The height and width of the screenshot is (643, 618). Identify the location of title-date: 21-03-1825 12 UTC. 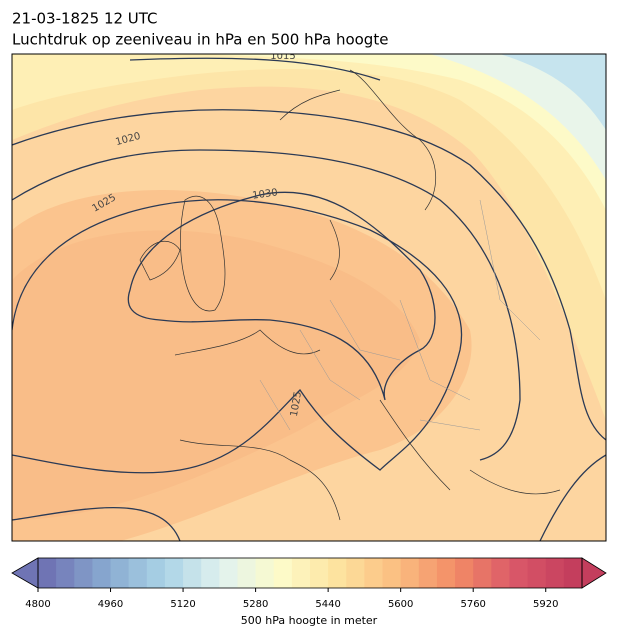
(85, 19).